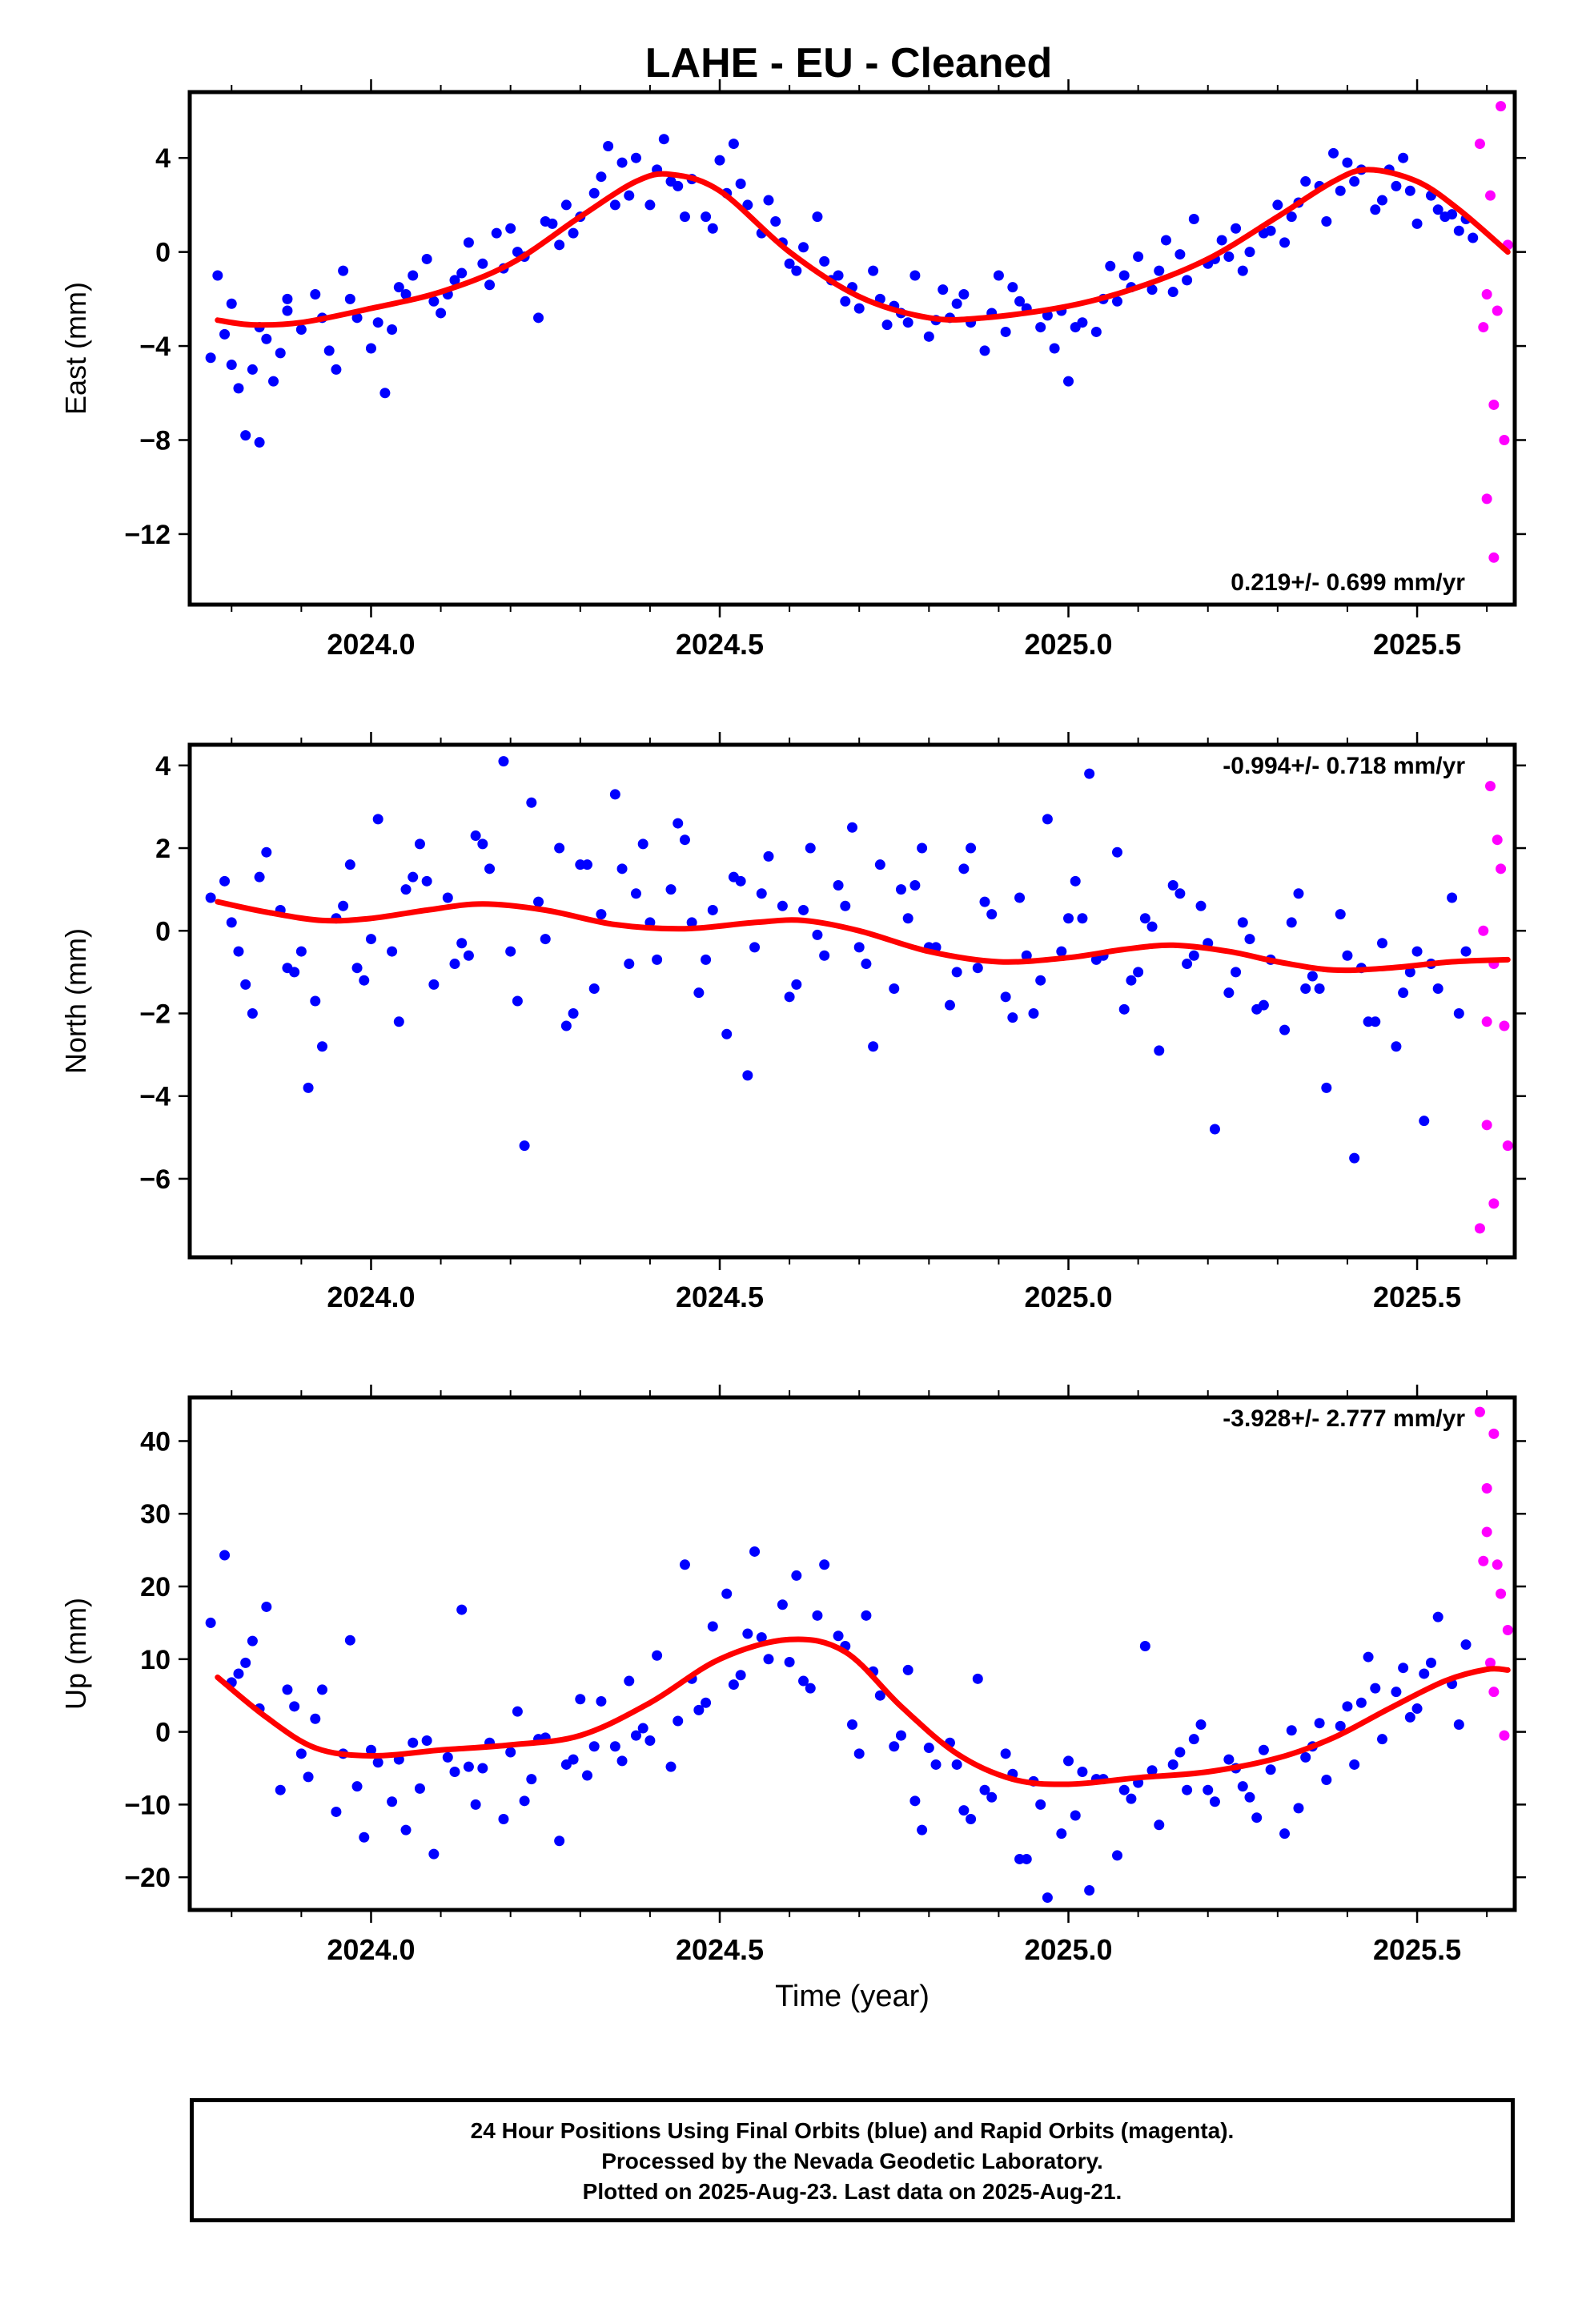 The width and height of the screenshot is (1582, 2324). I want to click on north-model-curve, so click(863, 936).